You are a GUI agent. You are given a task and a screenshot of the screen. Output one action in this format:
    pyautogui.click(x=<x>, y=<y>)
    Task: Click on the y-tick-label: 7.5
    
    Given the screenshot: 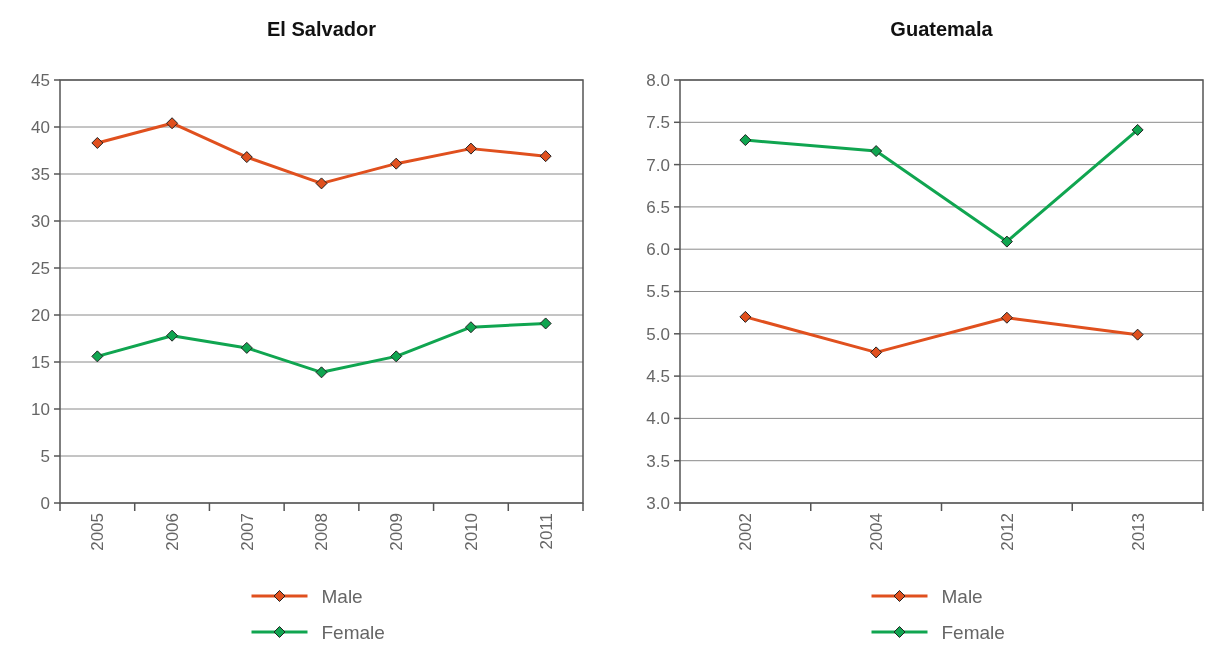 What is the action you would take?
    pyautogui.click(x=658, y=123)
    